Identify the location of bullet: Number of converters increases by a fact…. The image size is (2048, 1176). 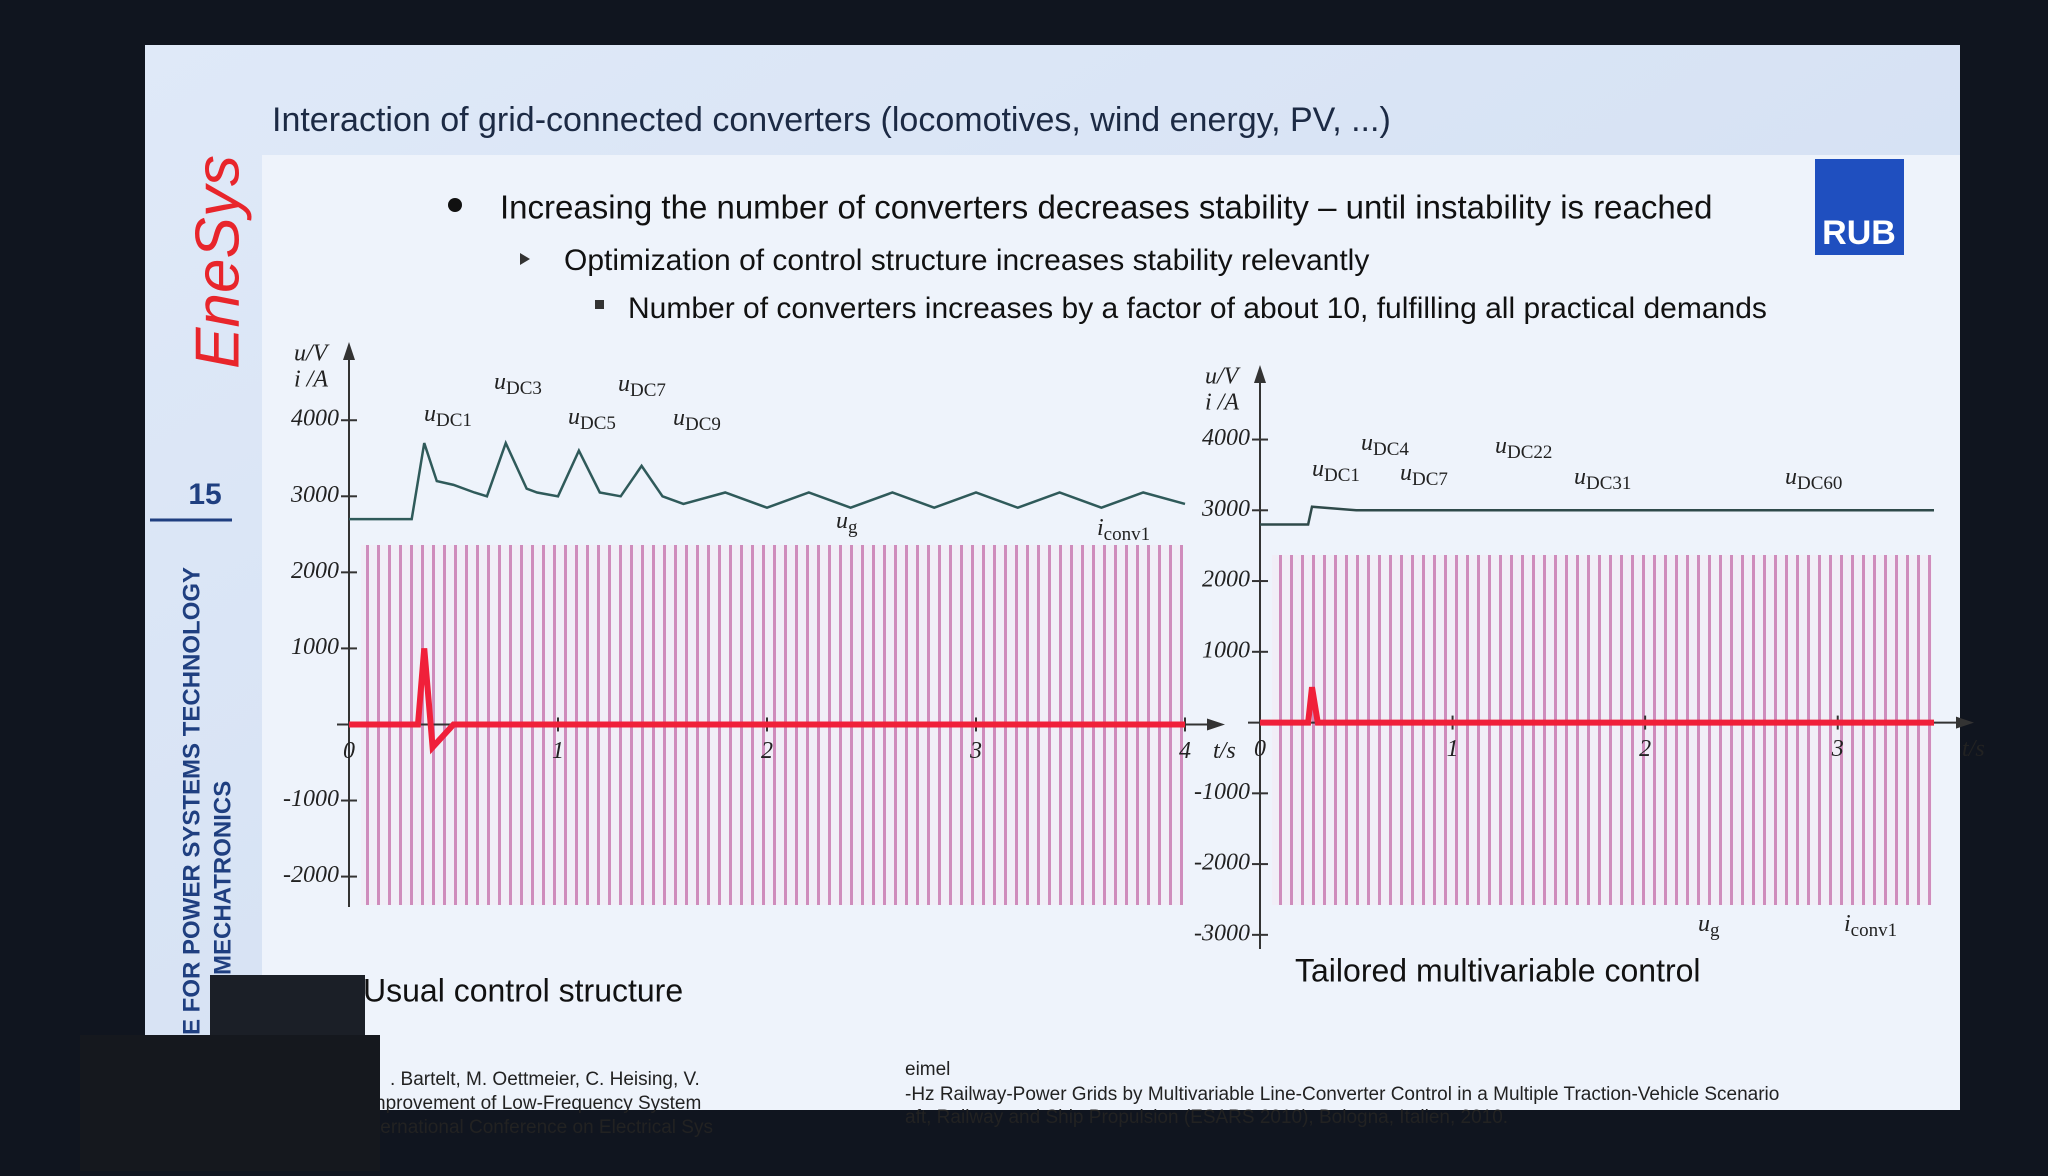
(1197, 308).